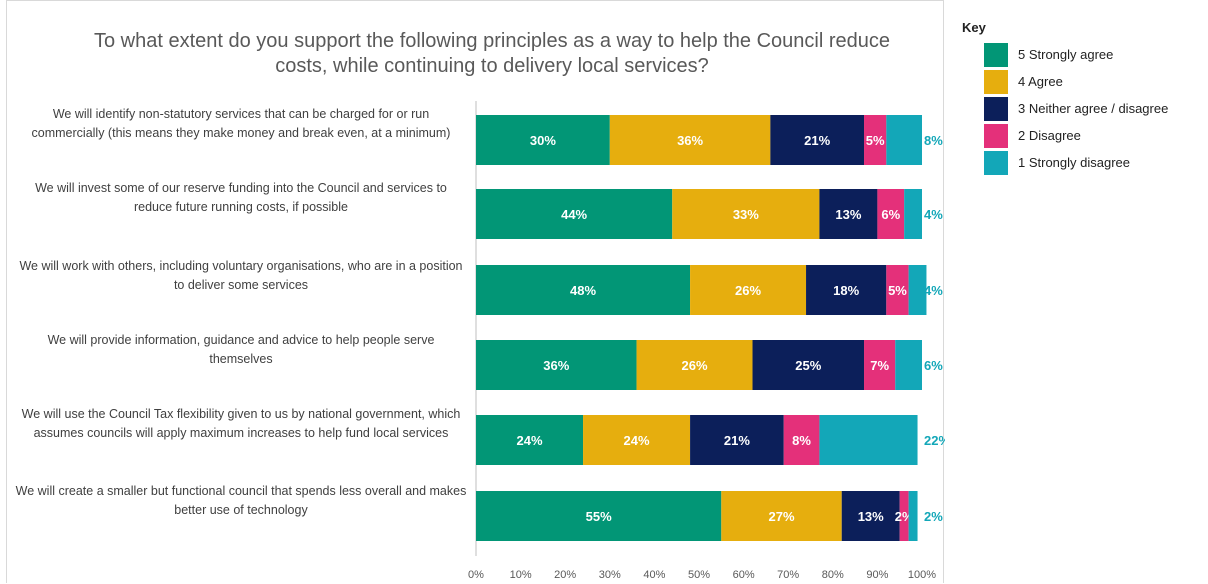 Image resolution: width=1208 pixels, height=584 pixels. I want to click on legend-item: 4 Agree, so click(1065, 81).